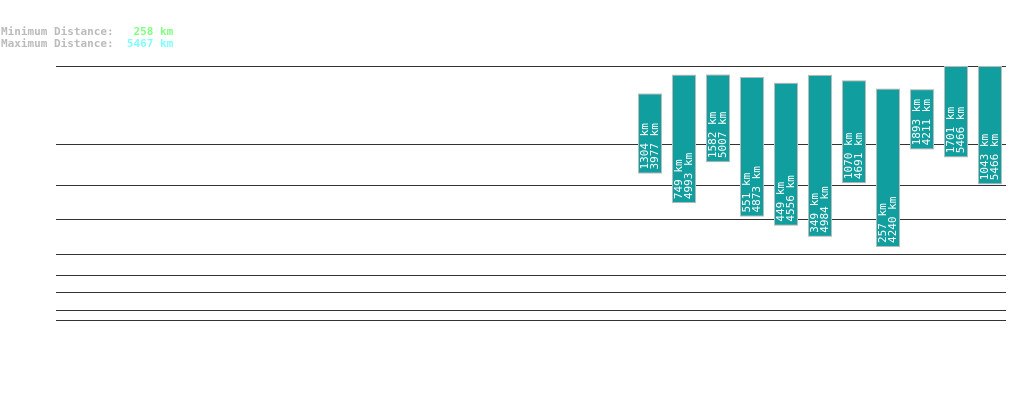  Describe the element at coordinates (790, 198) in the screenshot. I see `max-label: 4556 km` at that location.